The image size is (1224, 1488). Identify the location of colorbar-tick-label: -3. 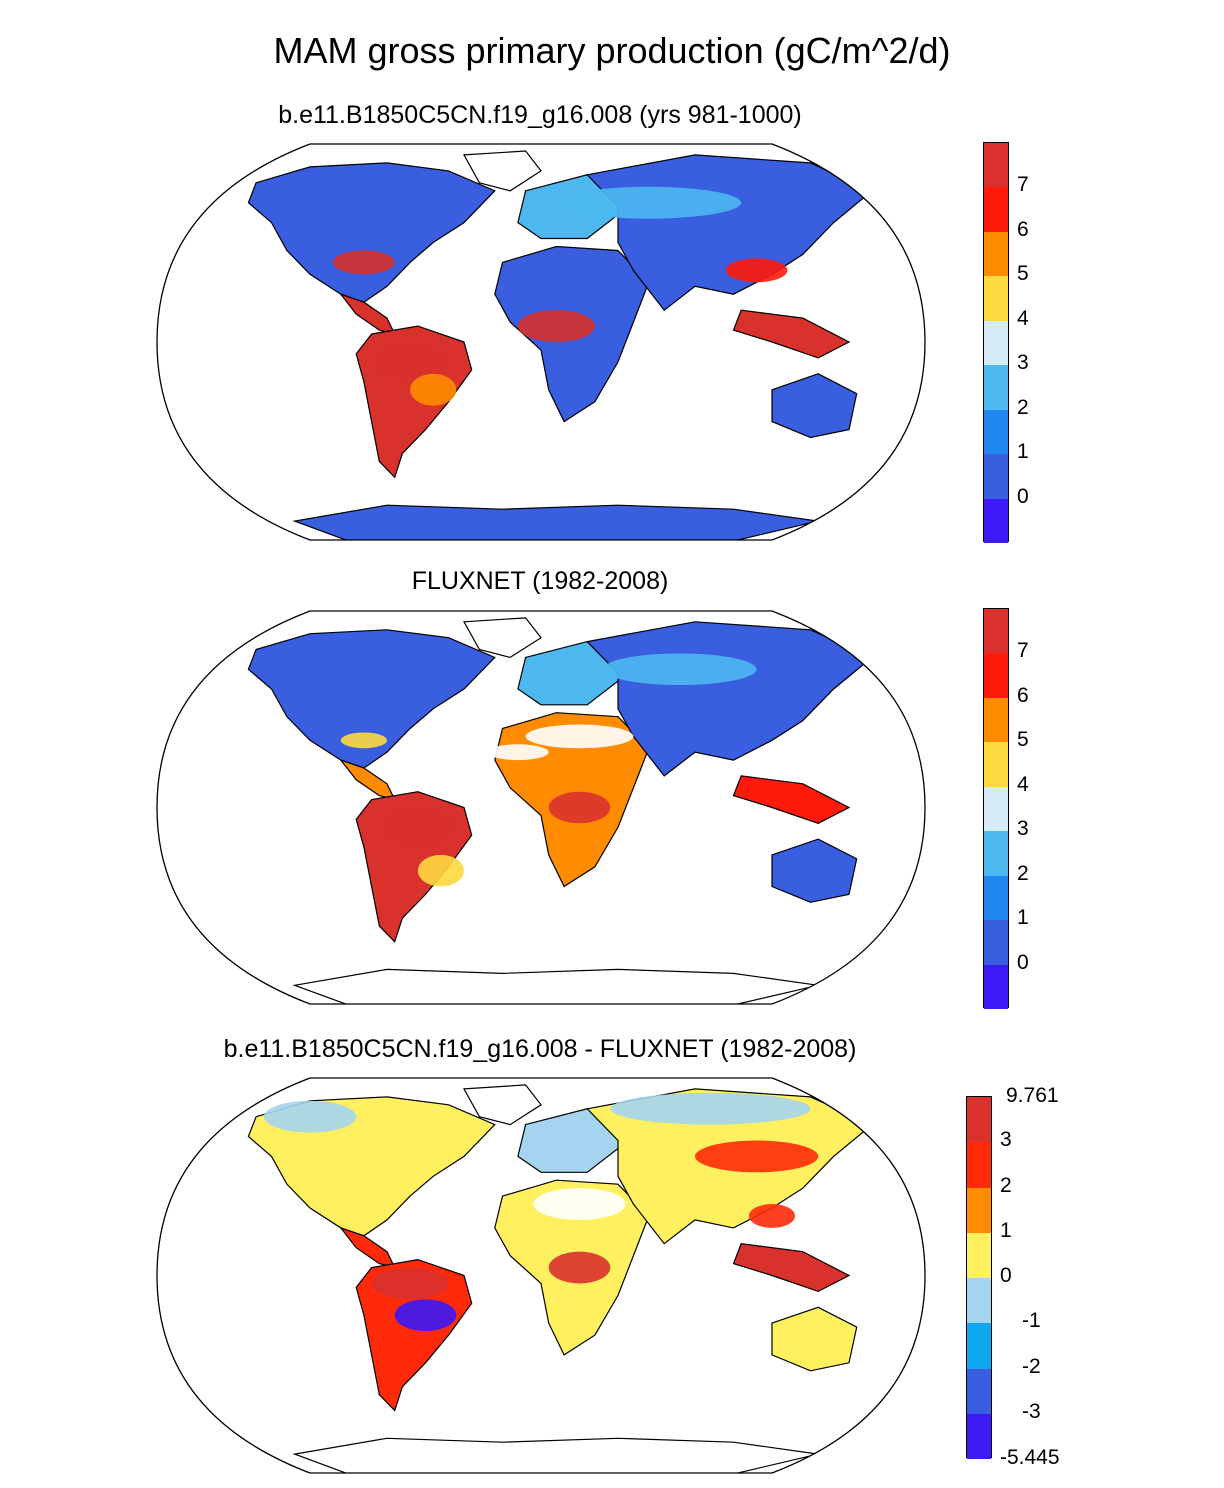
(1031, 1411).